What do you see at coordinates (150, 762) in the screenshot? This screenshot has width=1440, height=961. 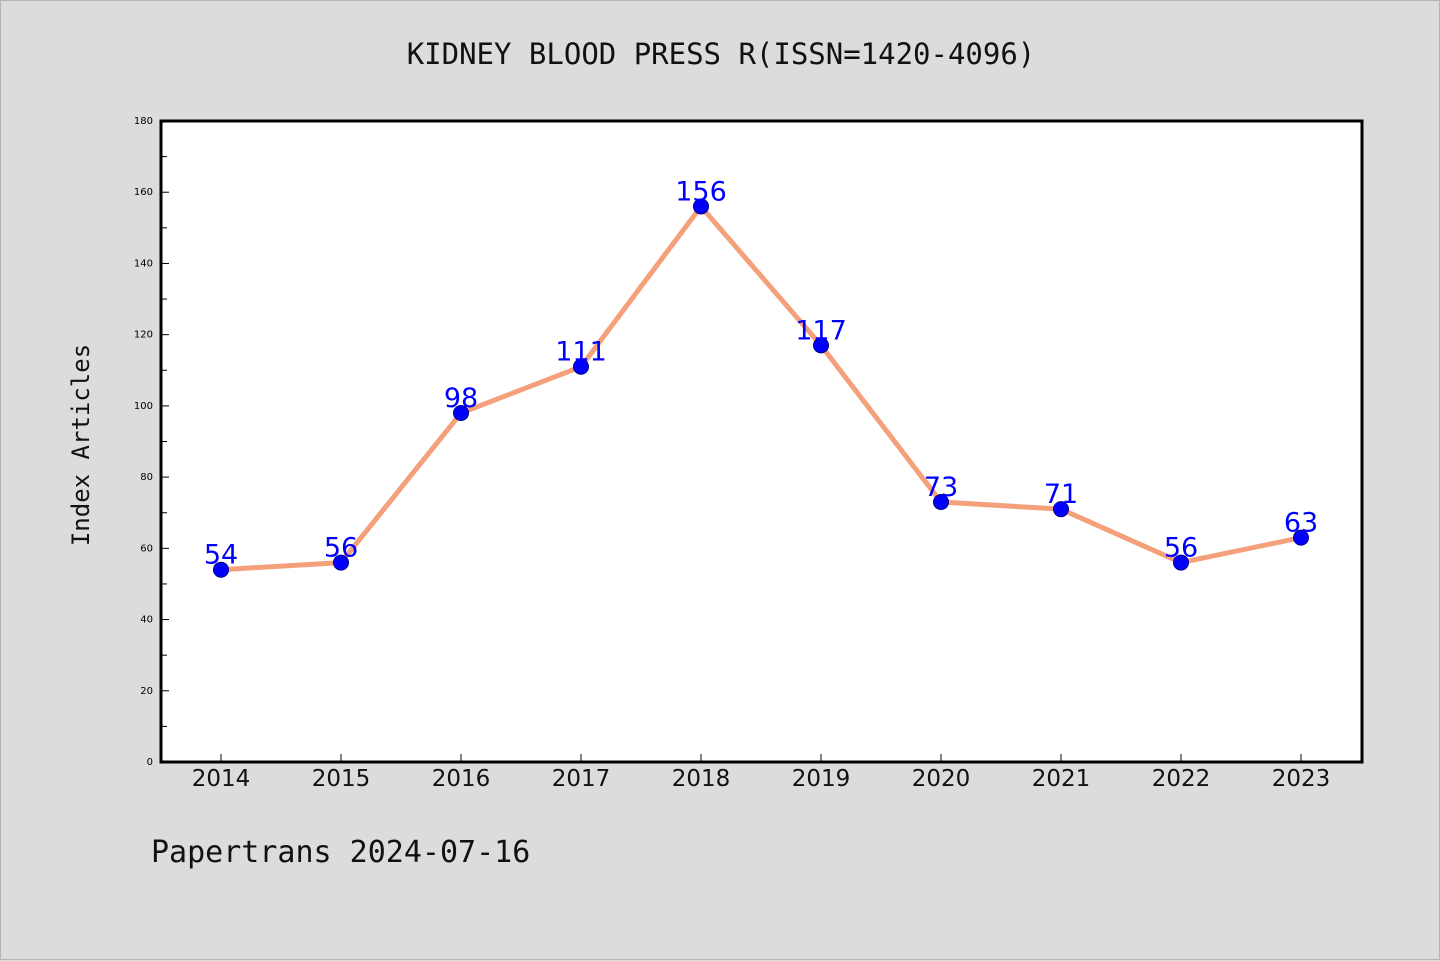 I see `y-tick-label: 0` at bounding box center [150, 762].